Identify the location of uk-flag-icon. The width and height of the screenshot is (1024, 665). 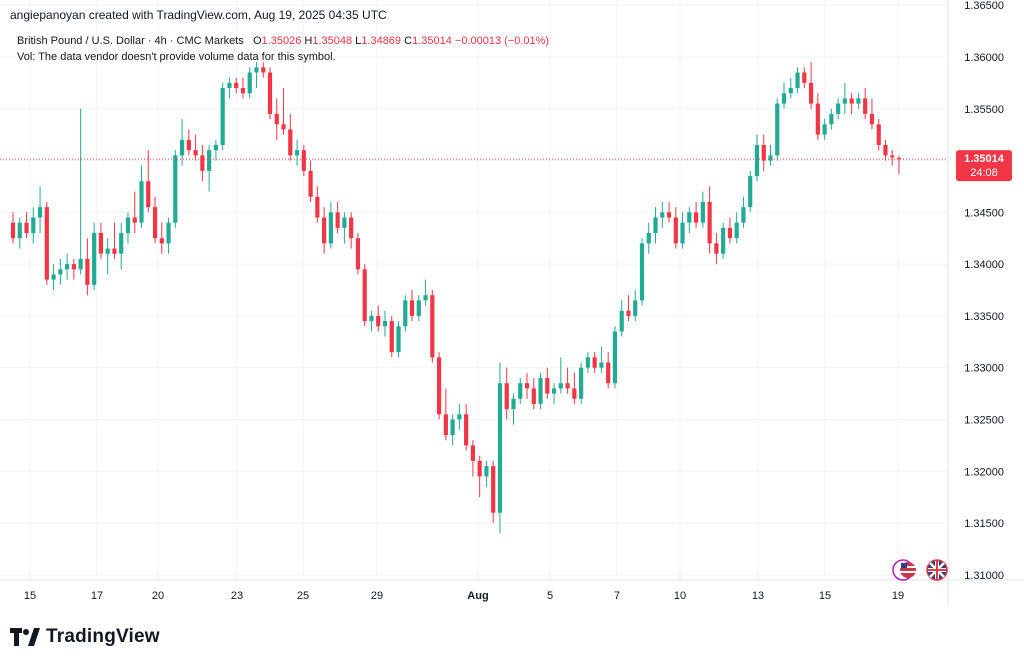
(937, 570).